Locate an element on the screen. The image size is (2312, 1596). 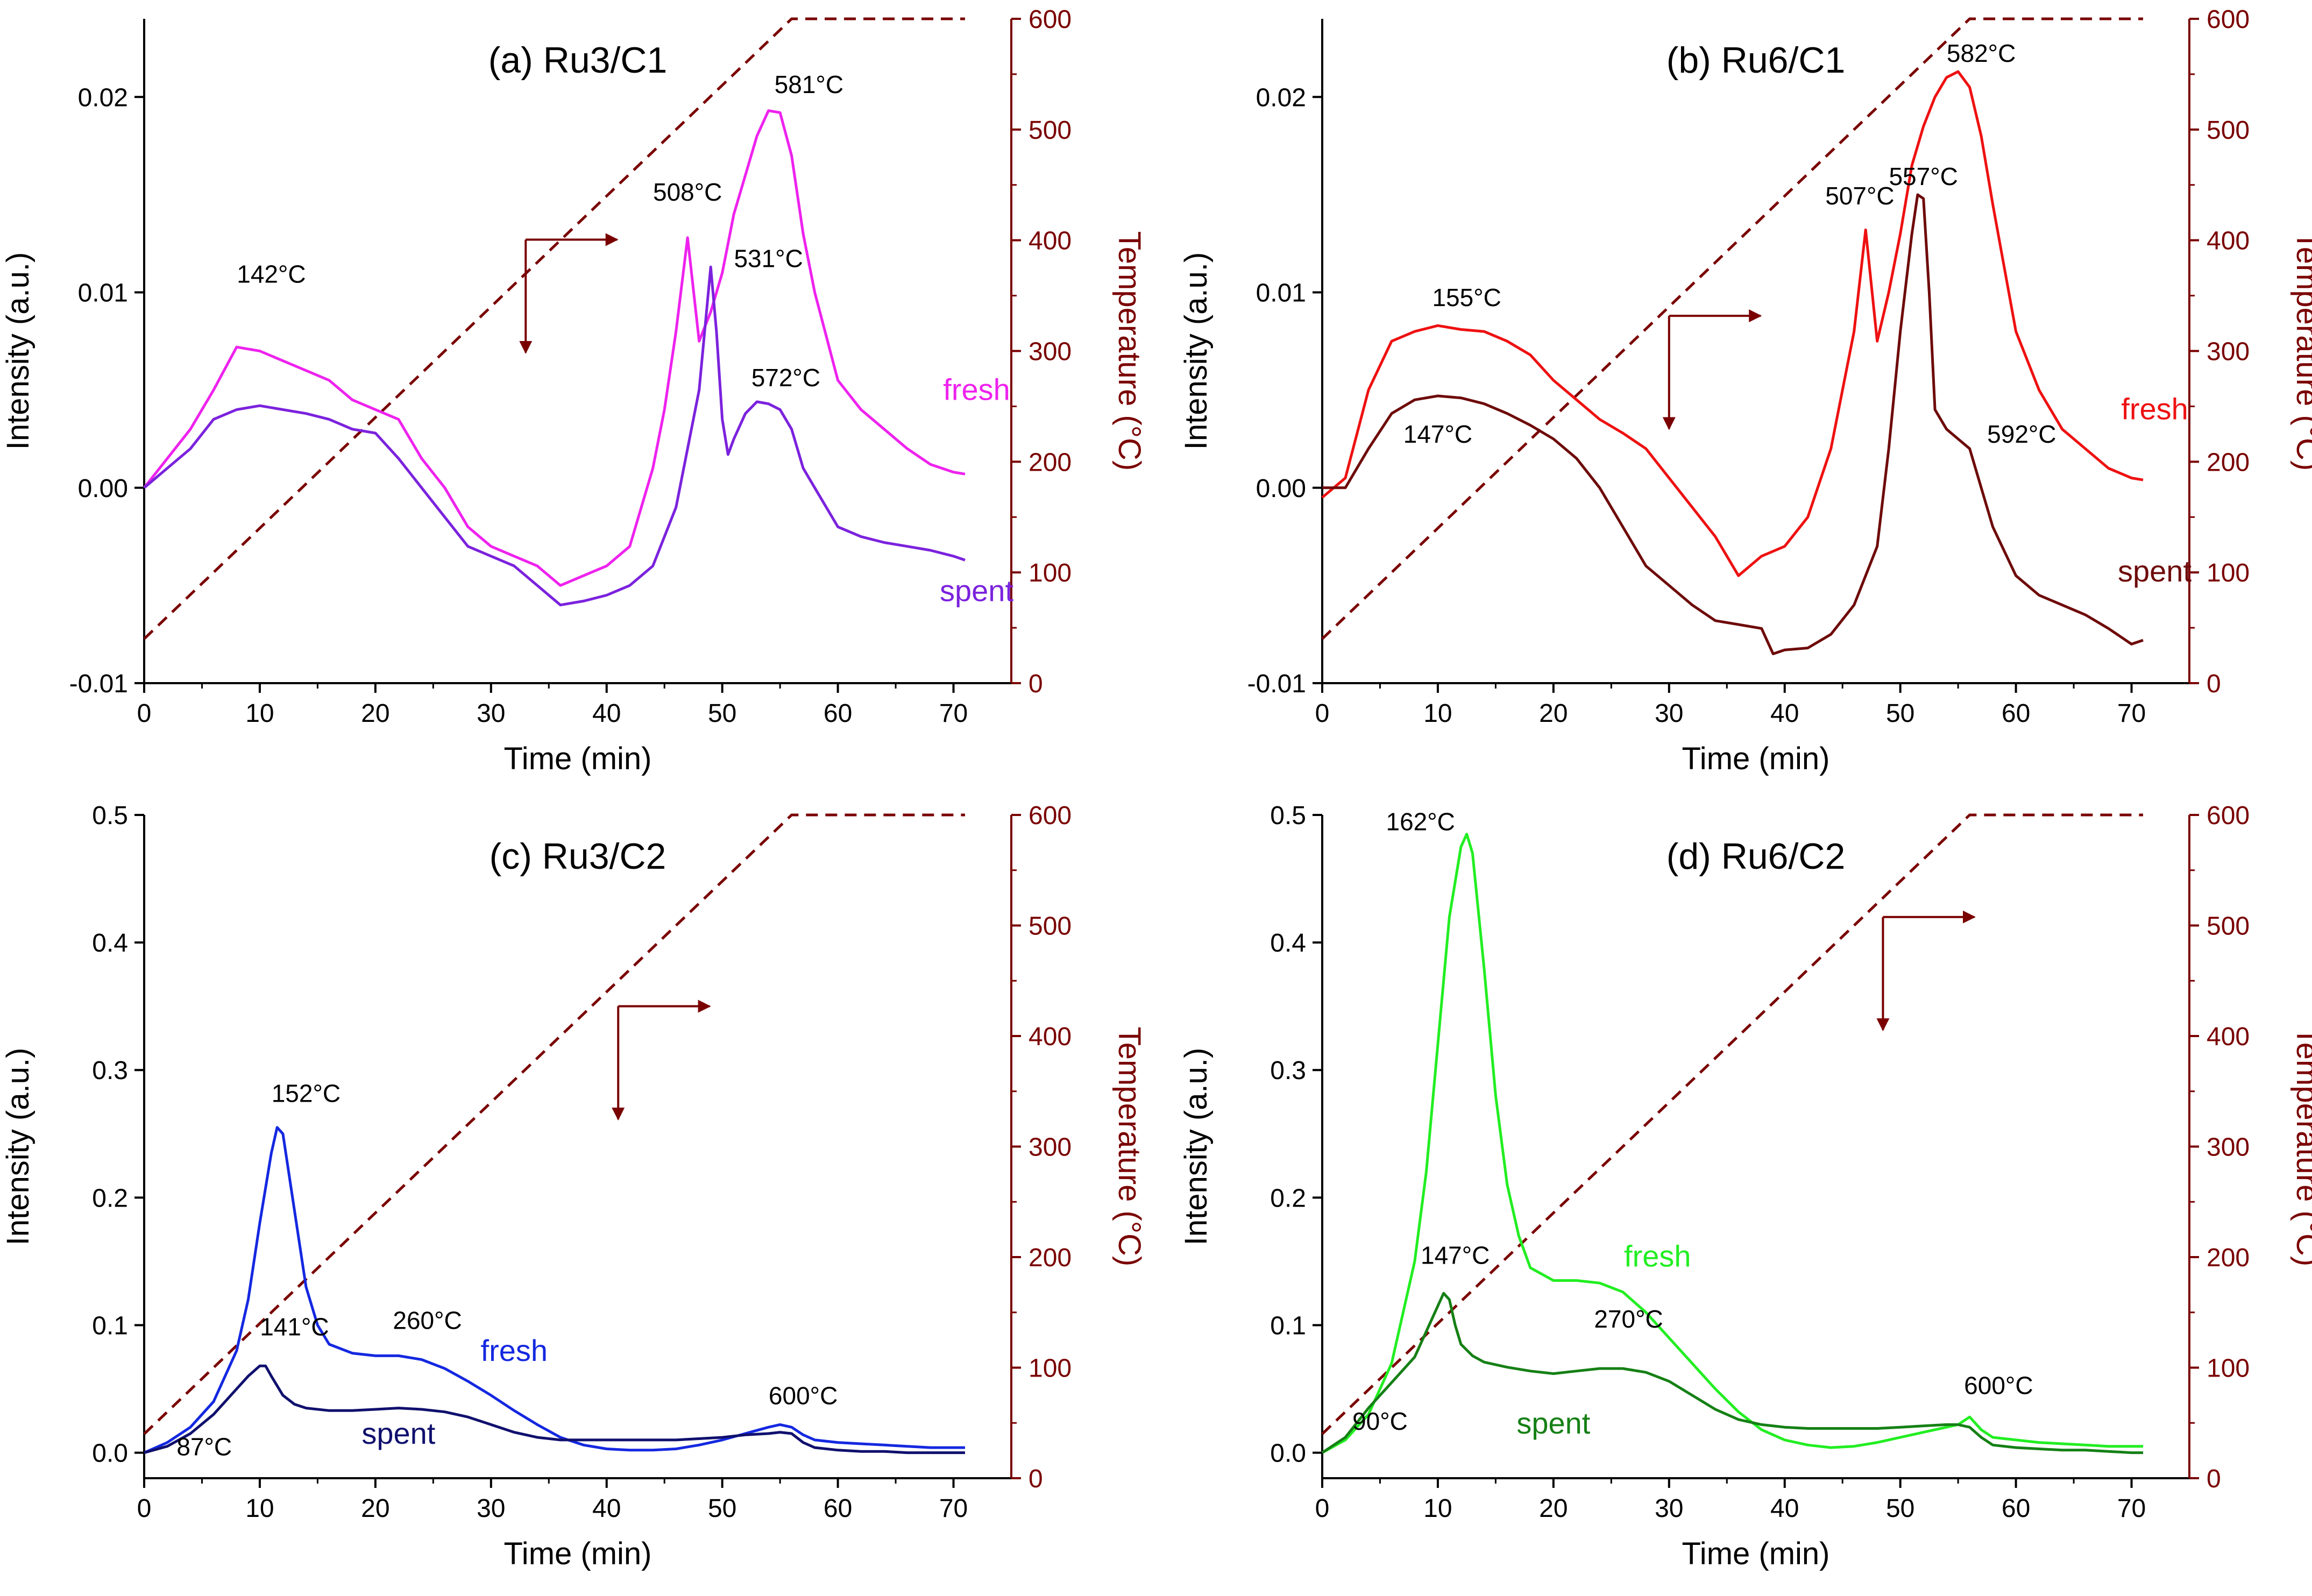
x-axis-title: Time (min) is located at coordinates (578, 758).